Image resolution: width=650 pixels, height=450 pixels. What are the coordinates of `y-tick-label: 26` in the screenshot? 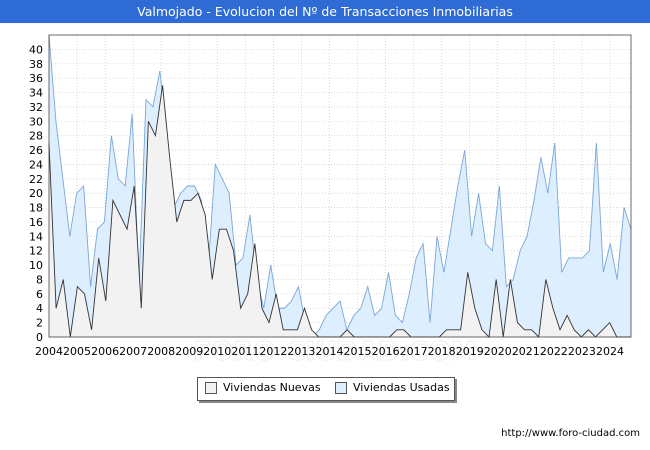 It's located at (36, 150).